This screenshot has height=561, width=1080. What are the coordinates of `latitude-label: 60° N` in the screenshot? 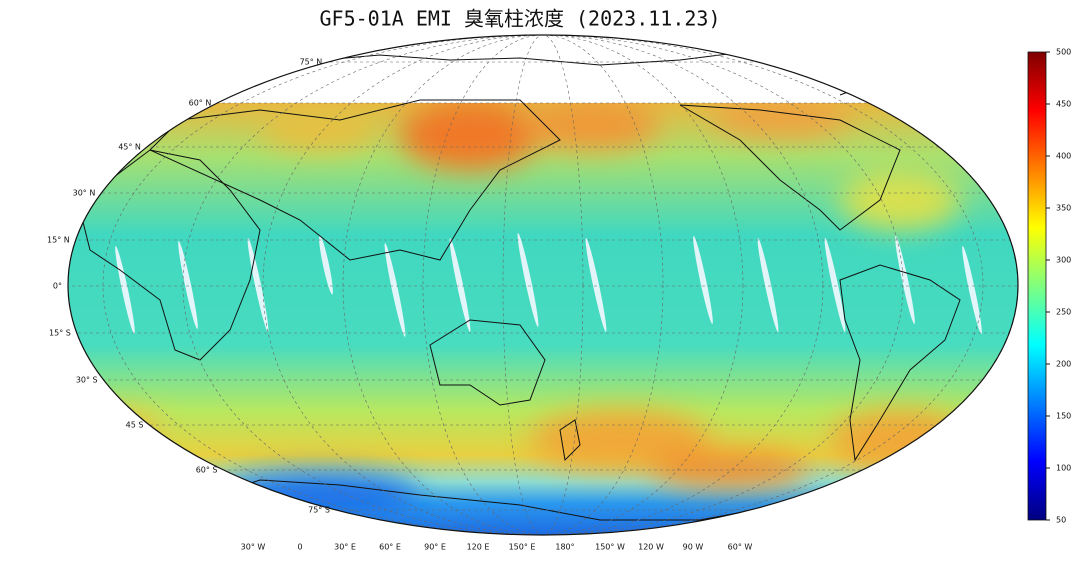 It's located at (200, 103).